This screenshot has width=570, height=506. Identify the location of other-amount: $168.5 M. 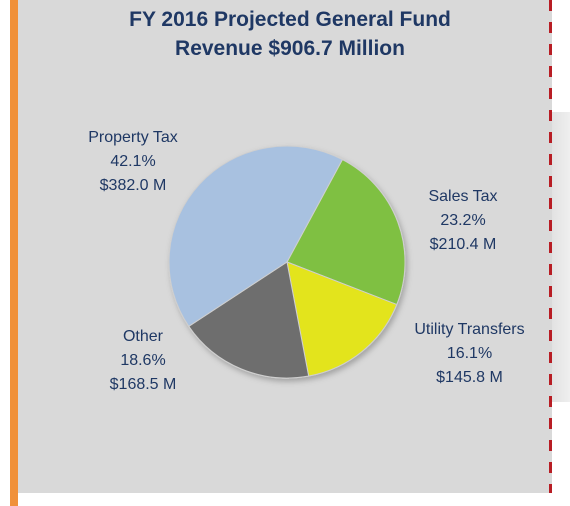
(143, 384).